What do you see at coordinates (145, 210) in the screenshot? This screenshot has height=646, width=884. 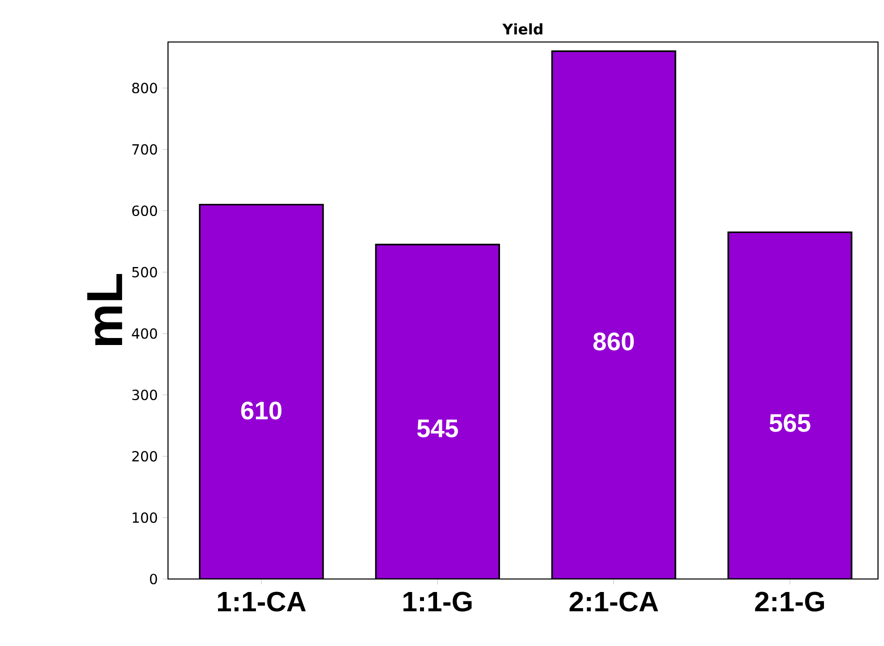 I see `y-tick-label: 600` at bounding box center [145, 210].